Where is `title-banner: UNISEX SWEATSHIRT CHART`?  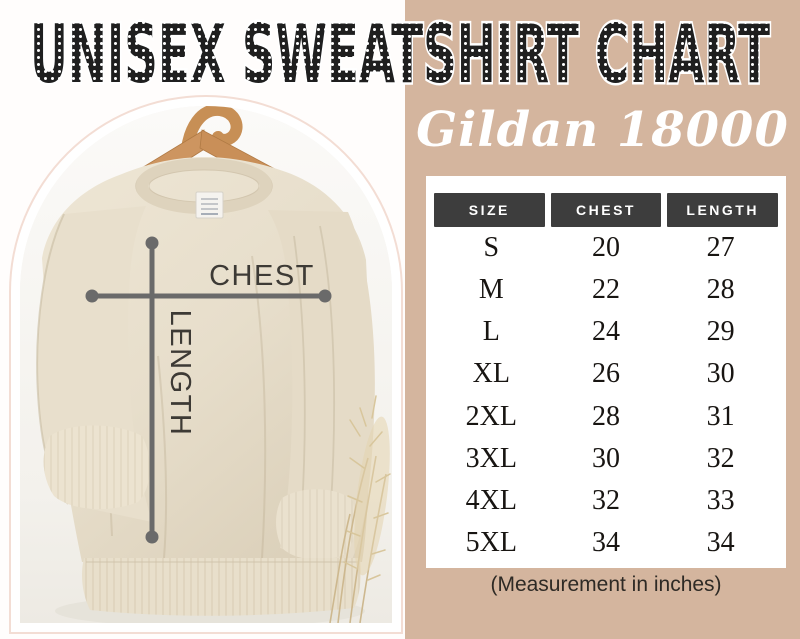
title-banner: UNISEX SWEATSHIRT CHART is located at coordinates (400, 52).